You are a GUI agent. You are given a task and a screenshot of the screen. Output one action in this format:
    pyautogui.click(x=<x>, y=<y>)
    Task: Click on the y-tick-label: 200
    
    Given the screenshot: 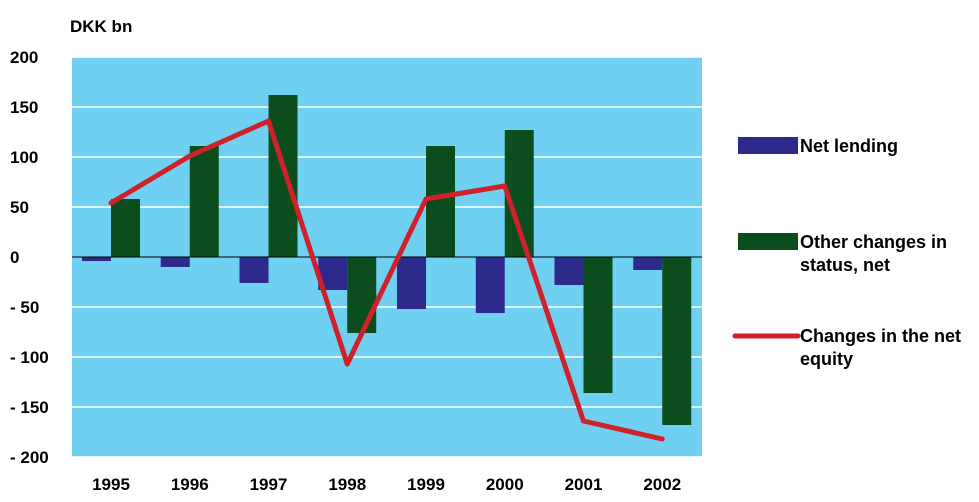 What is the action you would take?
    pyautogui.click(x=24, y=57)
    